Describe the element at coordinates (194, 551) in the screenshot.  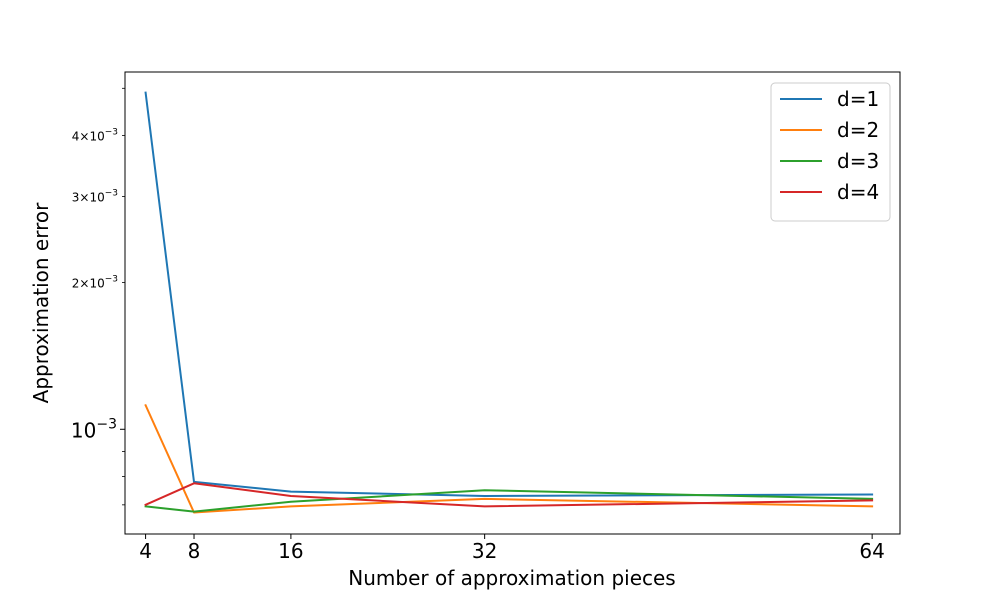
I see `x-tick-label: 8` at that location.